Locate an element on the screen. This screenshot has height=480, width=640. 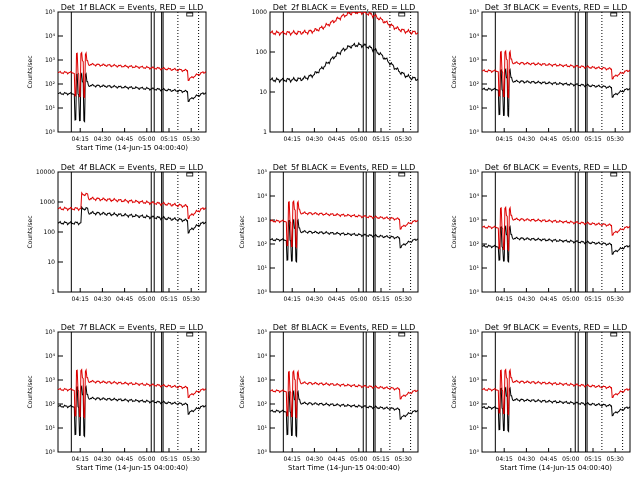
chart-title: Det_7f BLACK = Events, RED = LLD is located at coordinates (132, 327).